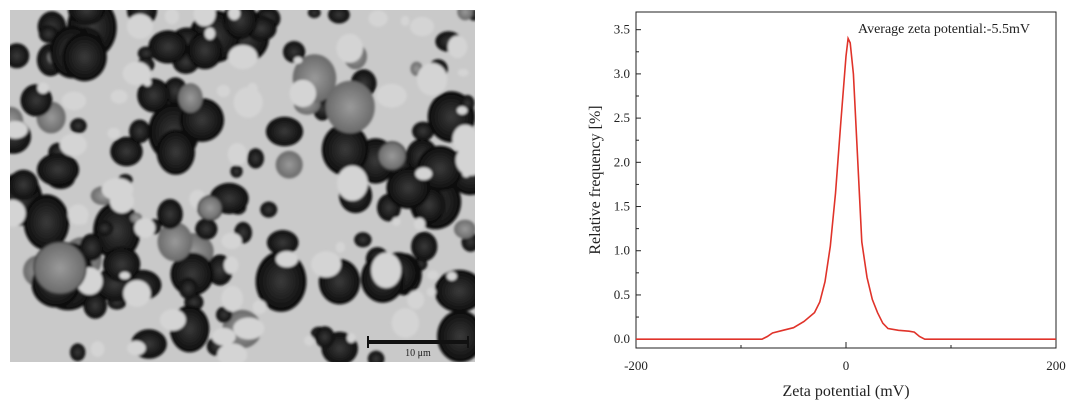 Image resolution: width=1067 pixels, height=402 pixels. Describe the element at coordinates (595, 179) in the screenshot. I see `y-axis-title: Relative frequency [%]` at that location.